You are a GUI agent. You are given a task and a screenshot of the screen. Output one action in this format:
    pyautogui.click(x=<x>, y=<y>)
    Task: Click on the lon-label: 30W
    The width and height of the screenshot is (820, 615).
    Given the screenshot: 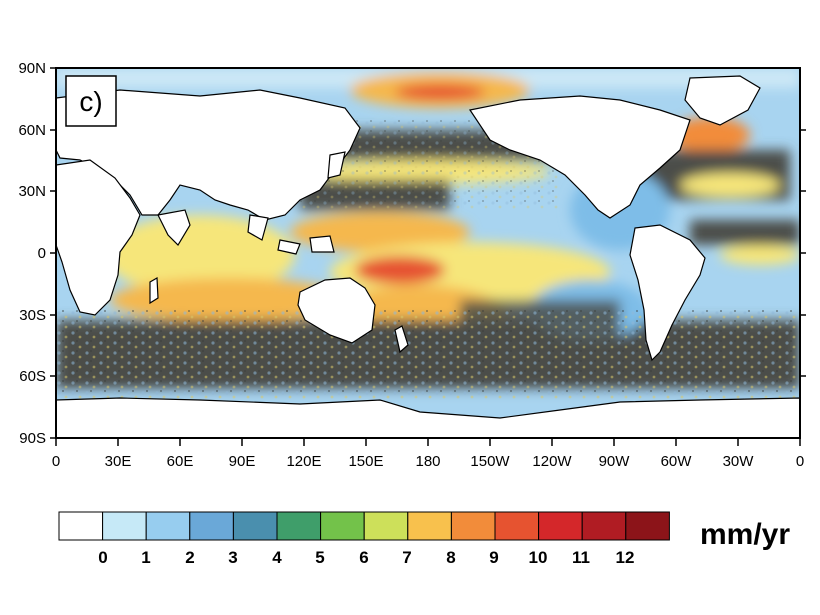 What is the action you would take?
    pyautogui.click(x=739, y=461)
    